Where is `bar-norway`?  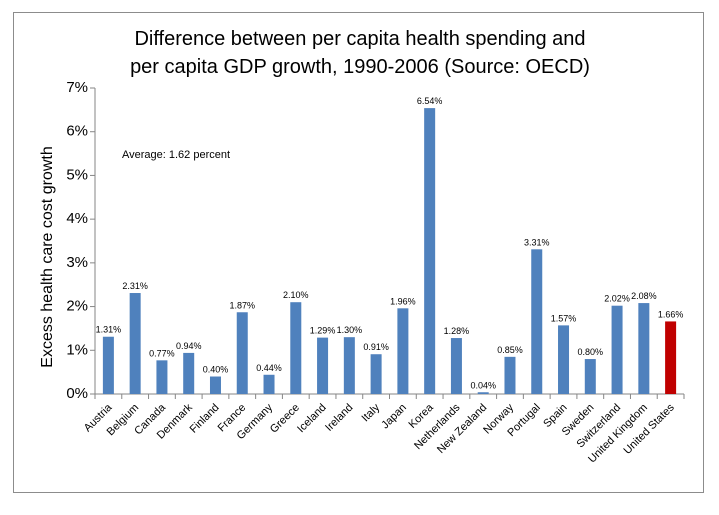
bar-norway is located at coordinates (510, 375).